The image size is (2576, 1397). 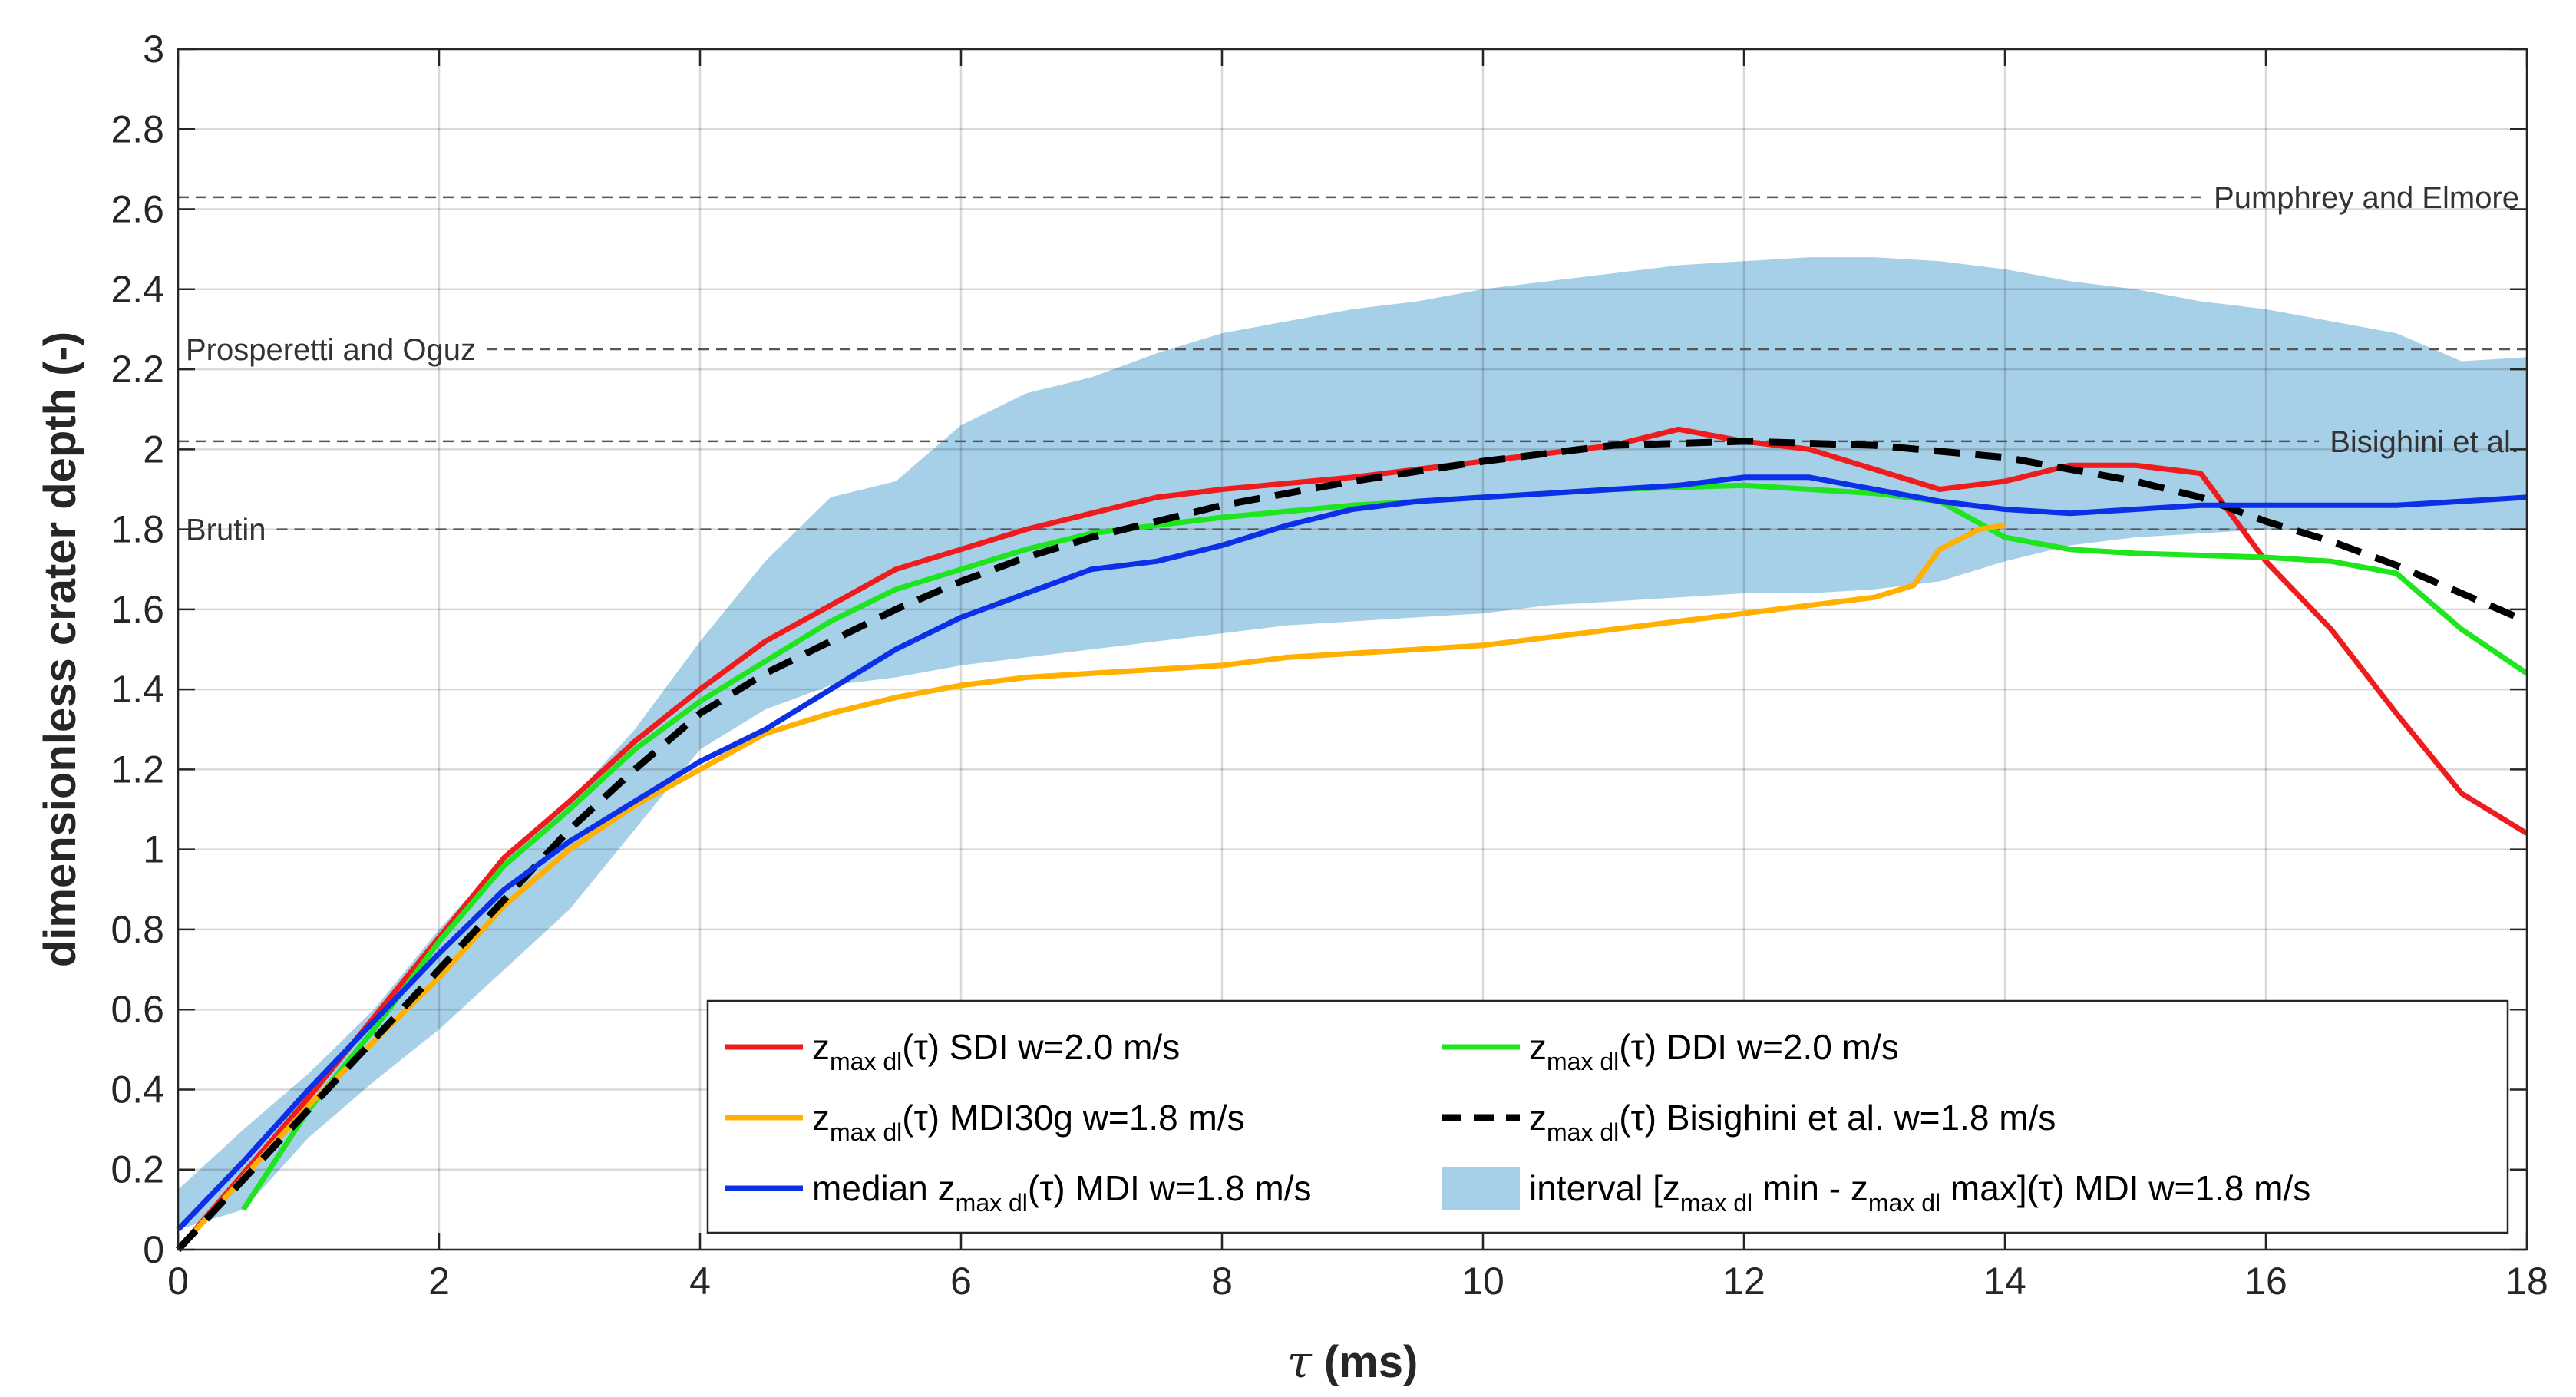 I want to click on x-tick-label: 8, so click(x=1222, y=1282).